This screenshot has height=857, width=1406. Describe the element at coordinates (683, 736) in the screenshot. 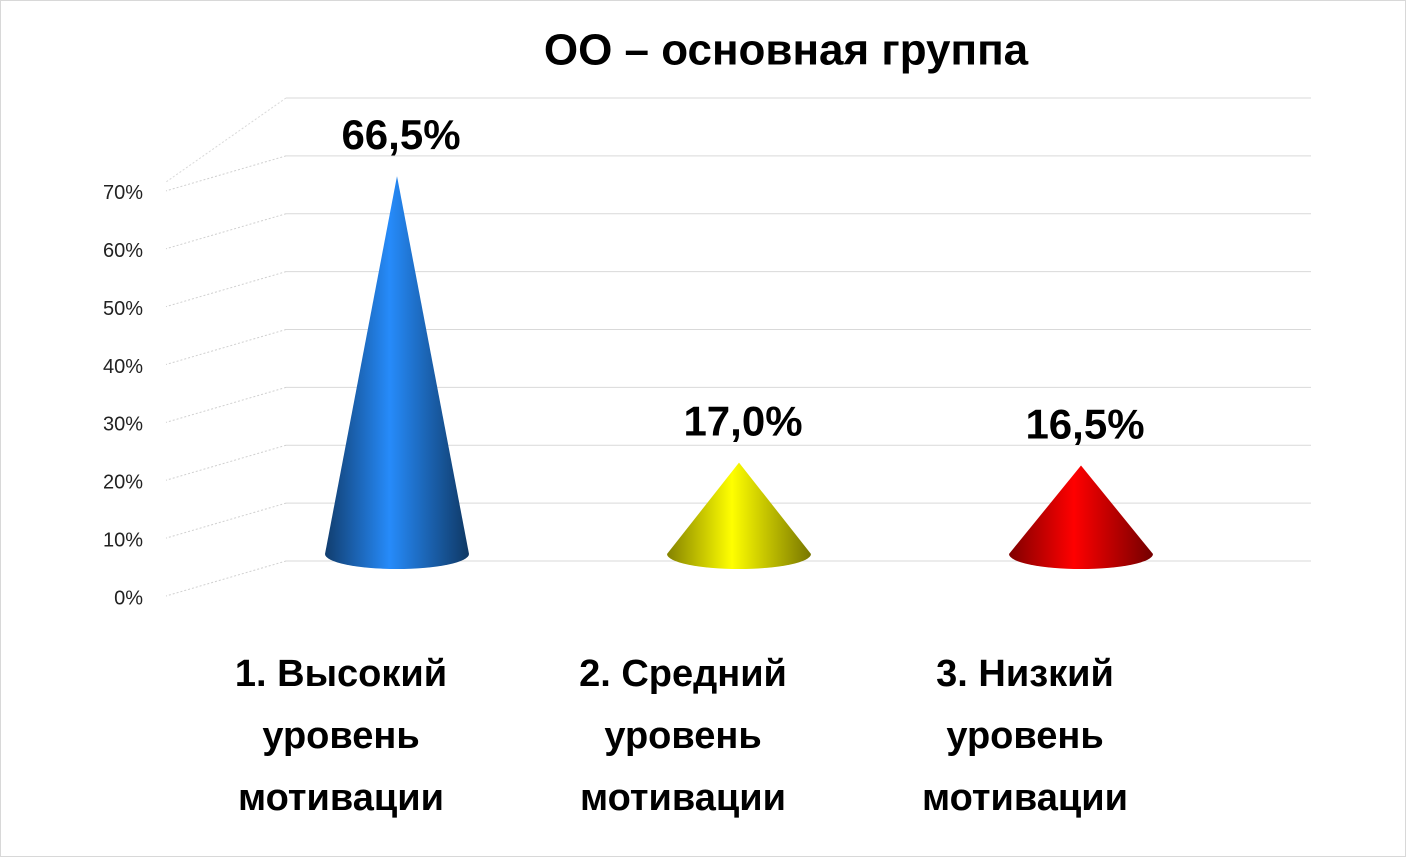

I see `x-tick-label: 2. Средний уровень мотивации` at that location.